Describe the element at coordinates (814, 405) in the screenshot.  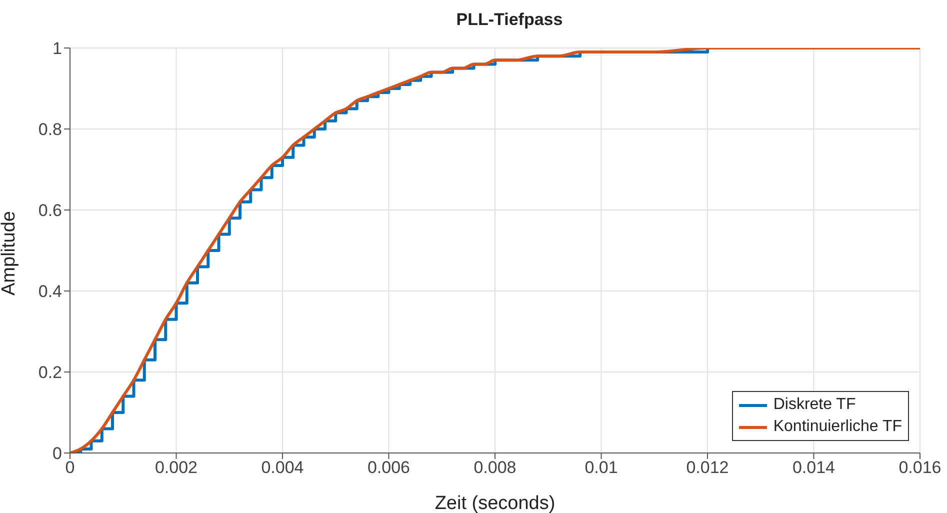
I see `legend-label: Diskrete TF` at that location.